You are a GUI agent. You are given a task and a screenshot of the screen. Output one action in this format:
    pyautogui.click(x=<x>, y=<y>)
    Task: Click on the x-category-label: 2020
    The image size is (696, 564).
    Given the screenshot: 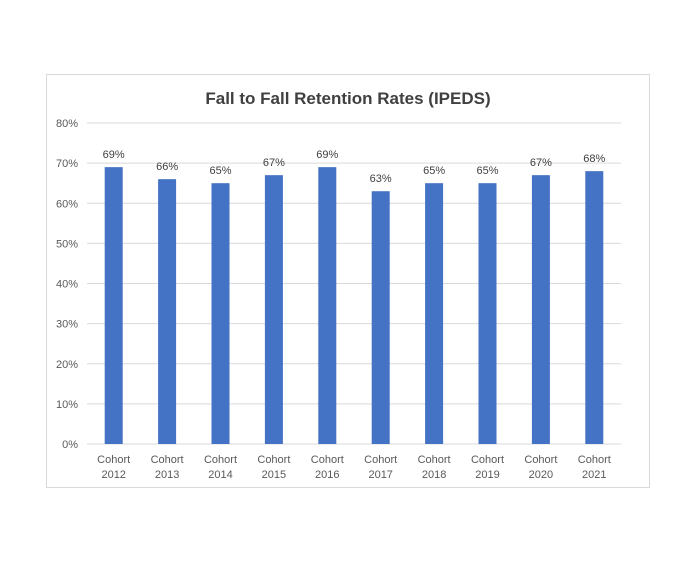 What is the action you would take?
    pyautogui.click(x=541, y=475)
    